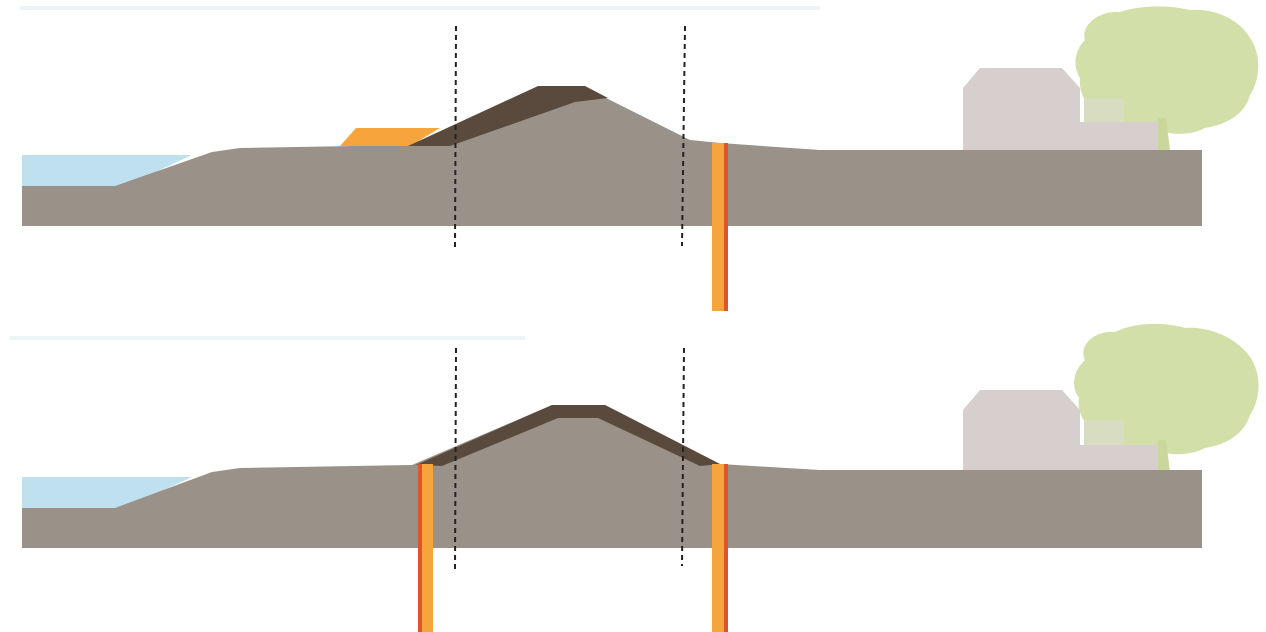 The height and width of the screenshot is (632, 1266). Describe the element at coordinates (425, 548) in the screenshot. I see `sheet-pile-outer` at that location.